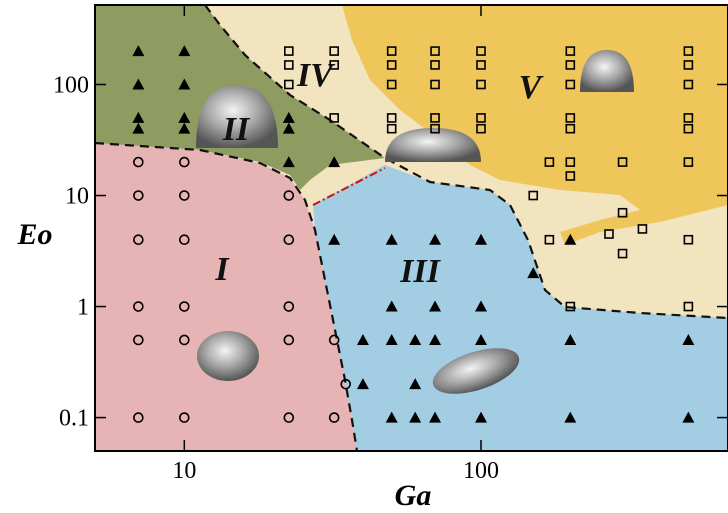 This screenshot has height=513, width=728. I want to click on y-tick-label: 1, so click(83, 308).